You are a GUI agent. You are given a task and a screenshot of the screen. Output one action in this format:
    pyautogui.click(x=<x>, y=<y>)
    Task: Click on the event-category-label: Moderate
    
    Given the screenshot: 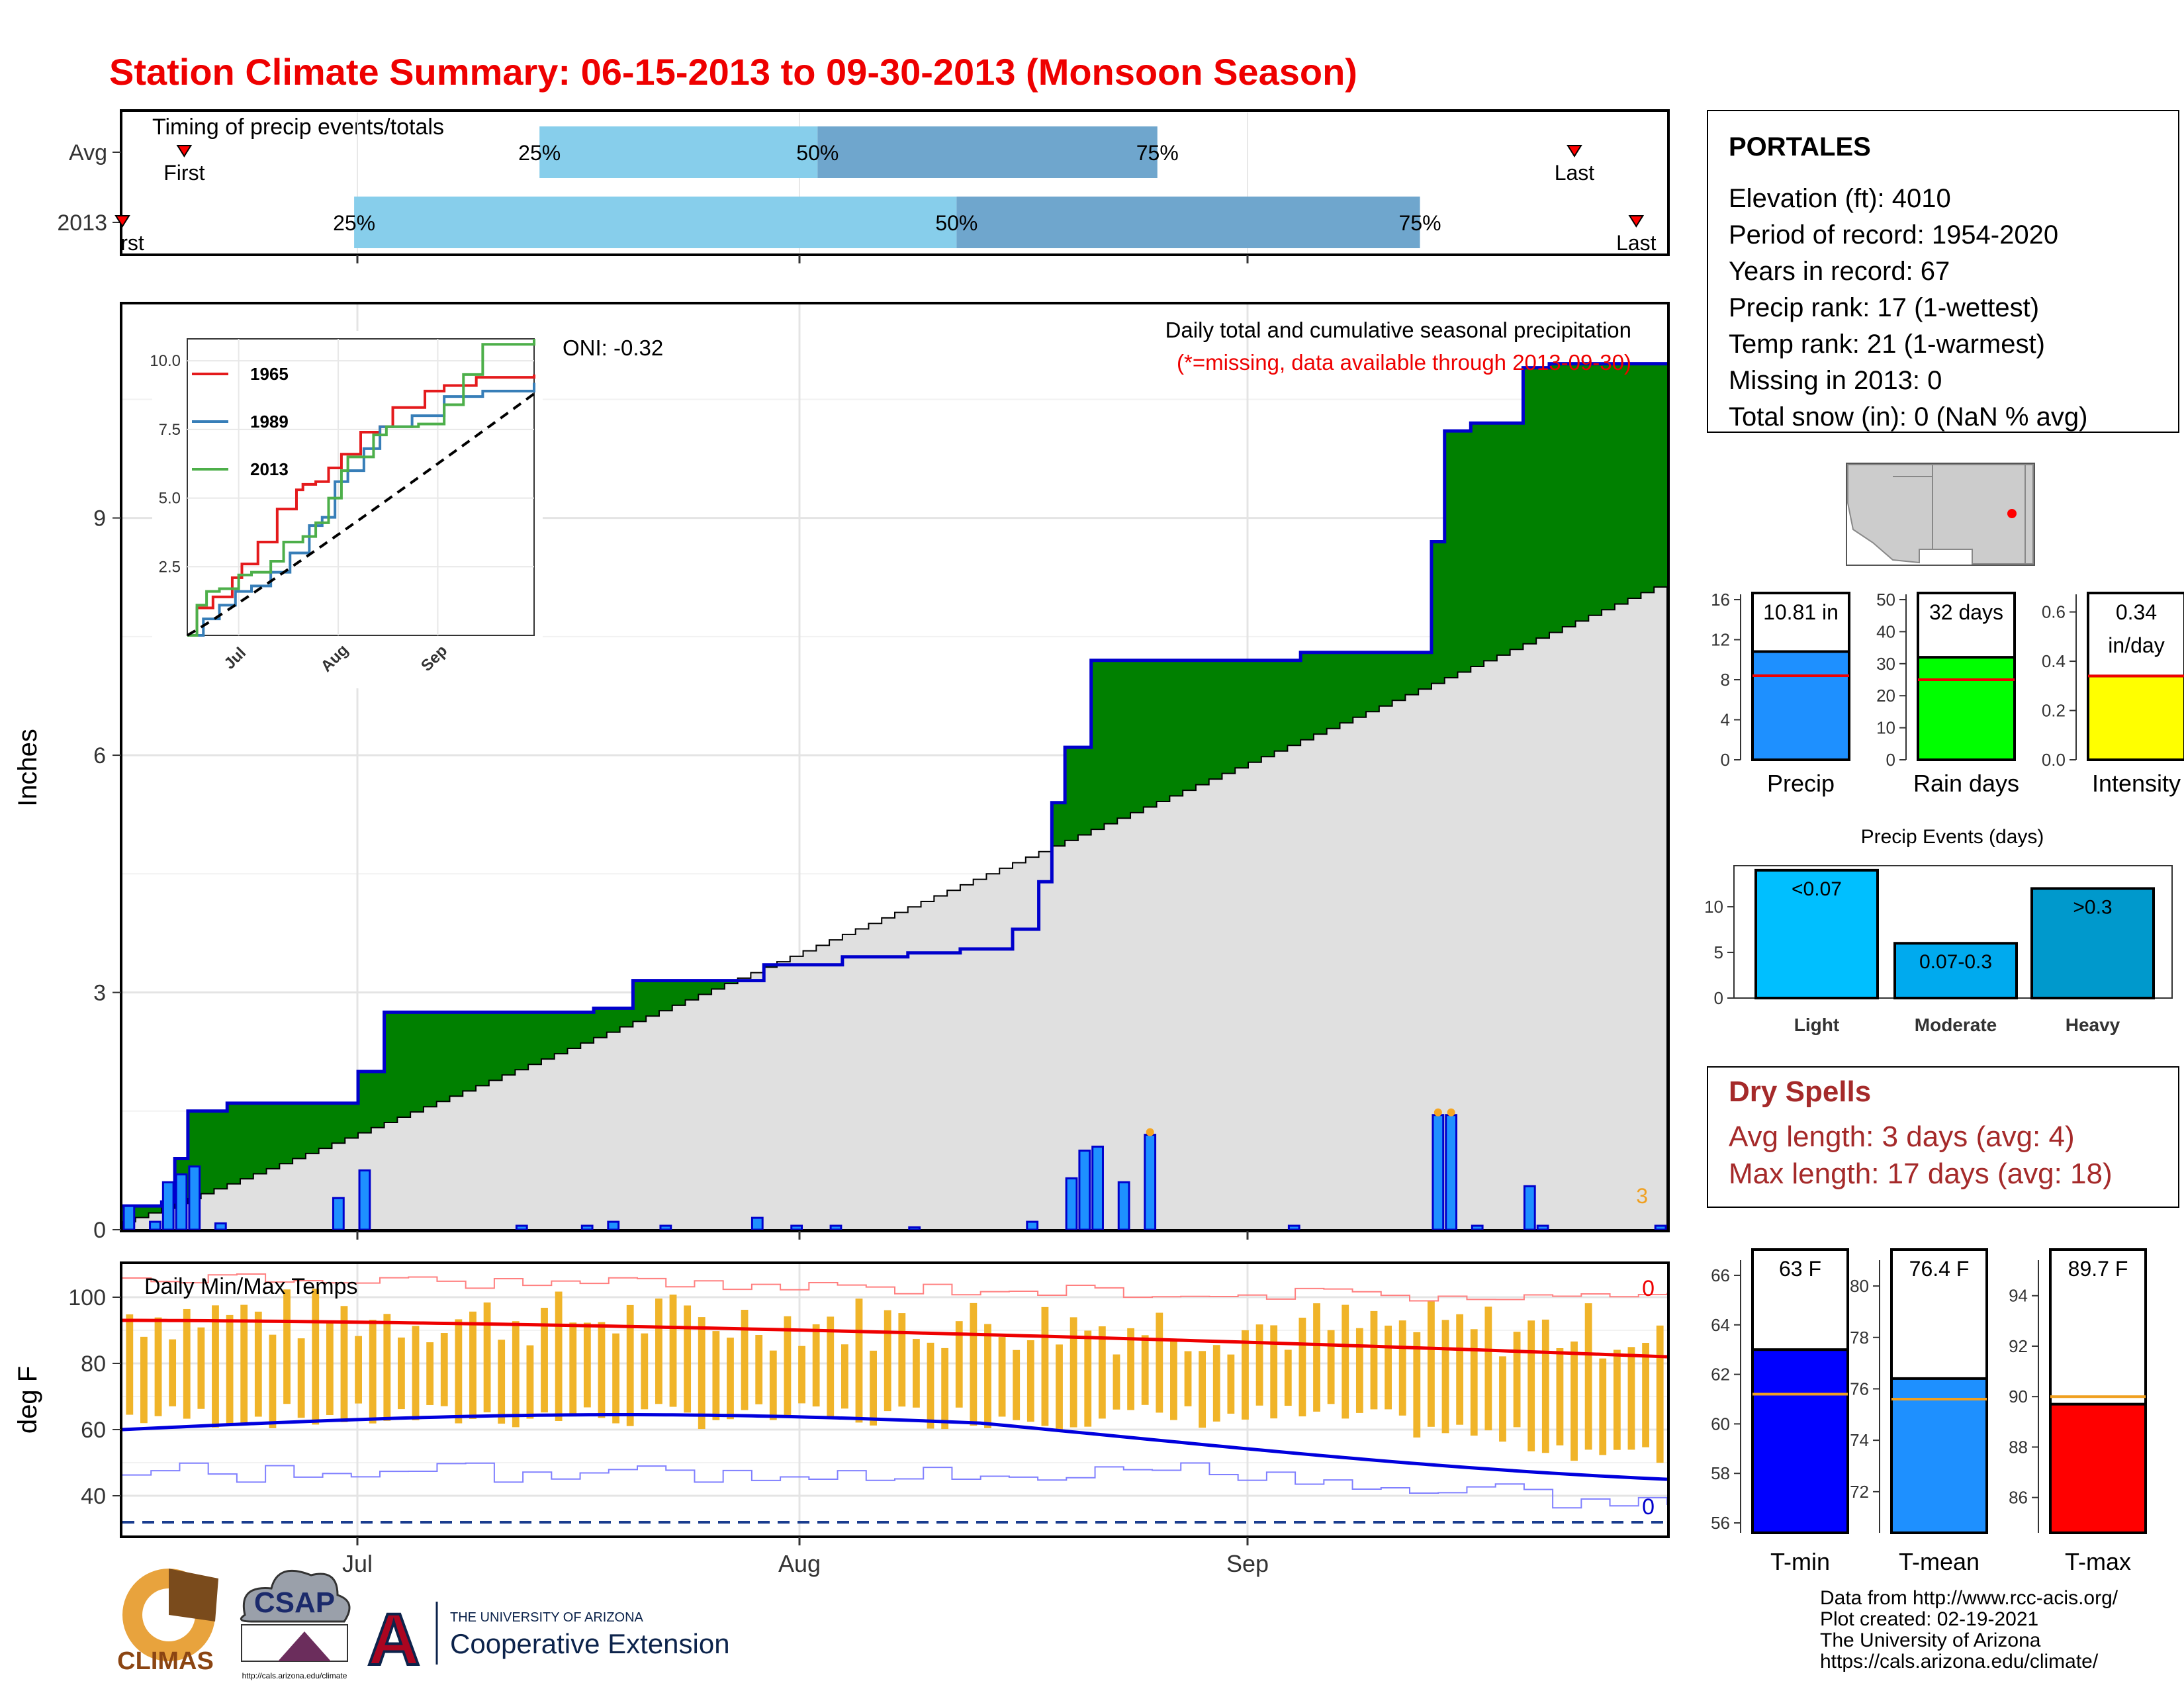 What is the action you would take?
    pyautogui.click(x=1956, y=1025)
    